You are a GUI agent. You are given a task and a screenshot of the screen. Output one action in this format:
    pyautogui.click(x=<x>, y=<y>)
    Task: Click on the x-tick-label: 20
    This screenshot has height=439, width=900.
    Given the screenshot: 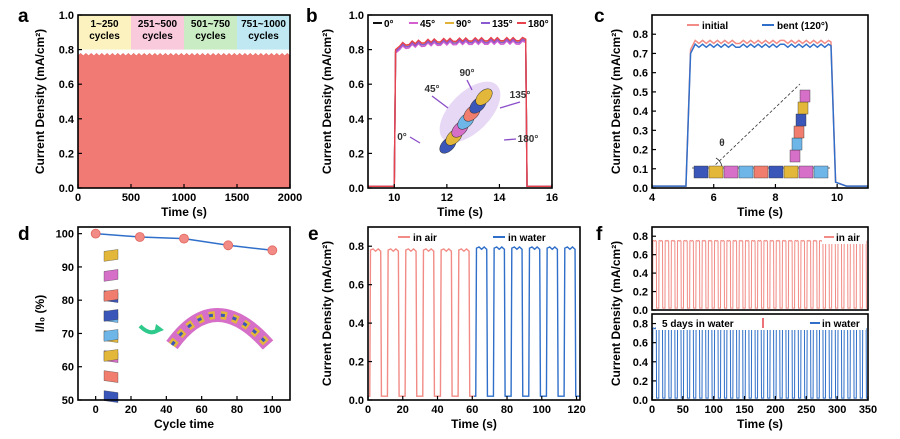 What is the action you would take?
    pyautogui.click(x=131, y=410)
    